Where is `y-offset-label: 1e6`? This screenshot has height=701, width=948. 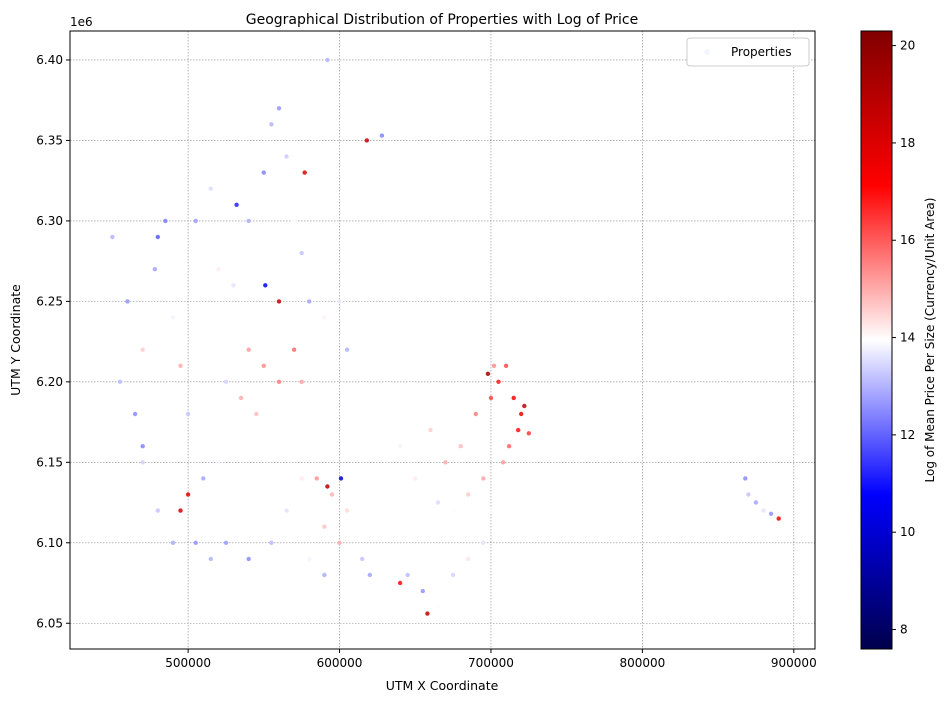
y-offset-label: 1e6 is located at coordinates (81, 22).